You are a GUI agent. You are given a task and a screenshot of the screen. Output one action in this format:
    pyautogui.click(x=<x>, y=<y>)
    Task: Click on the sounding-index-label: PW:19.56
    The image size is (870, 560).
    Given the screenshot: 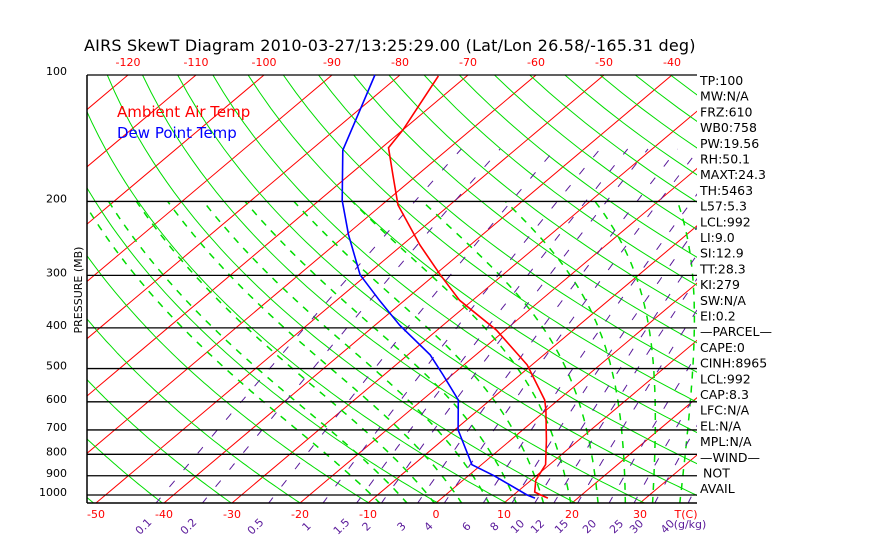 What is the action you would take?
    pyautogui.click(x=729, y=143)
    